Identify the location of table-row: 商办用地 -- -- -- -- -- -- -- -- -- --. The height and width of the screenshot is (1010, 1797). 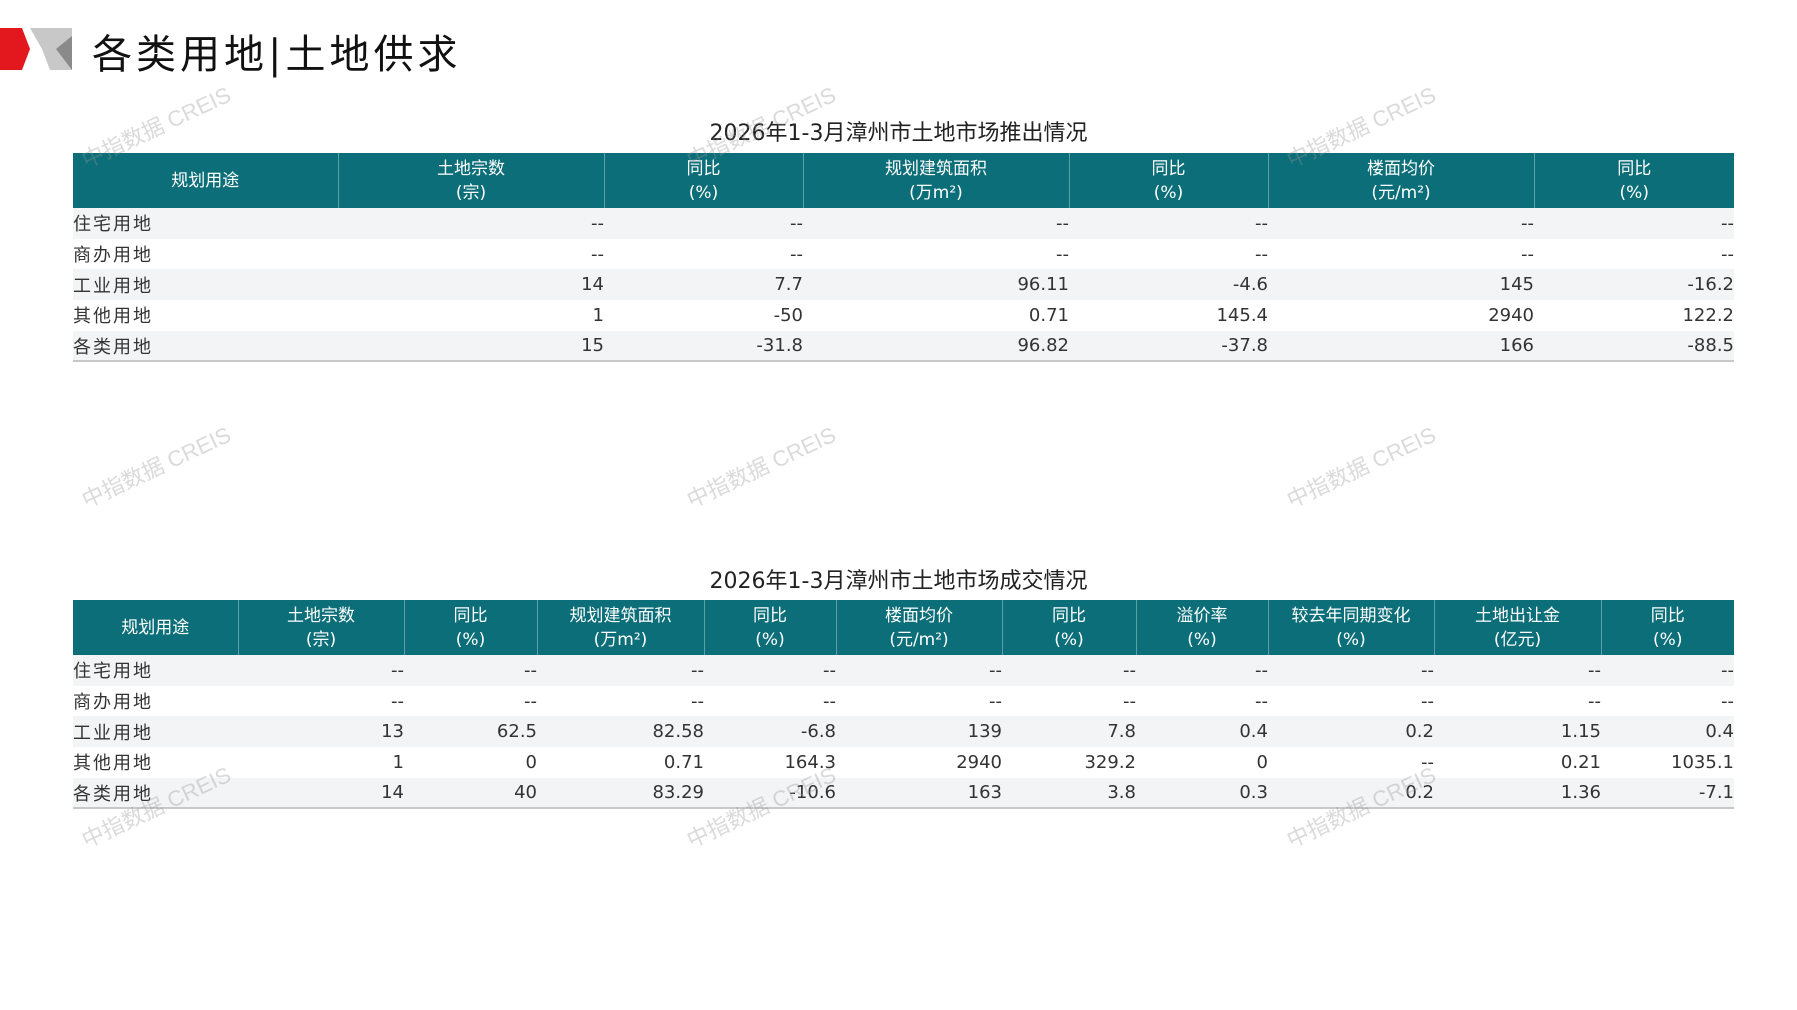
(903, 701).